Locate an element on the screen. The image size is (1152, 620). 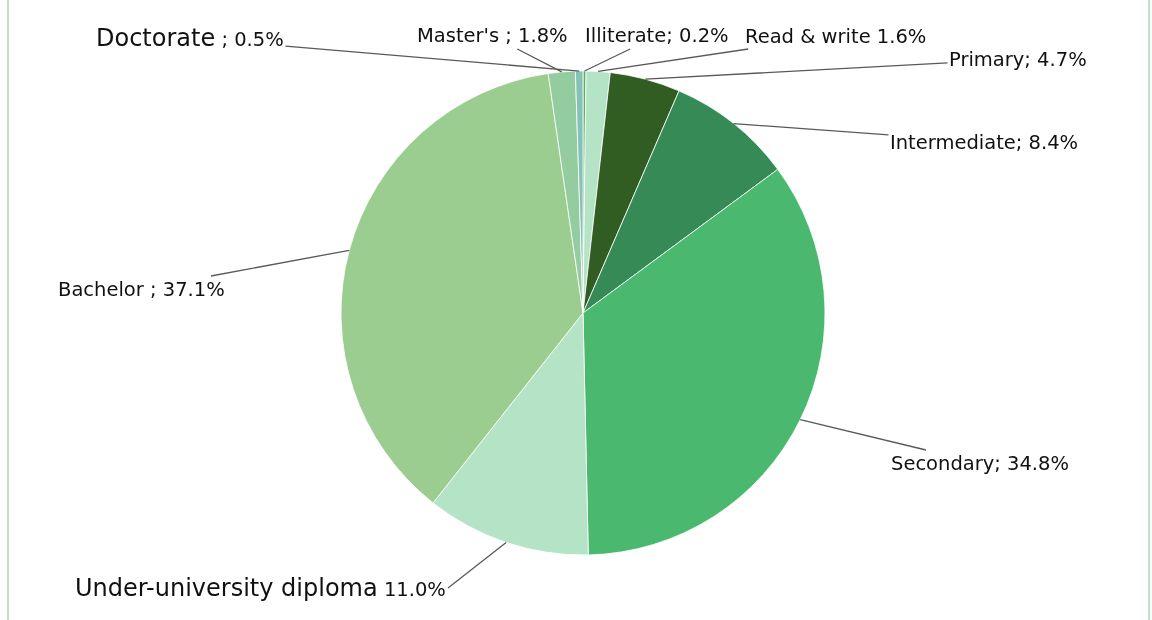
slice-label: Read & write 1.6% is located at coordinates (836, 36).